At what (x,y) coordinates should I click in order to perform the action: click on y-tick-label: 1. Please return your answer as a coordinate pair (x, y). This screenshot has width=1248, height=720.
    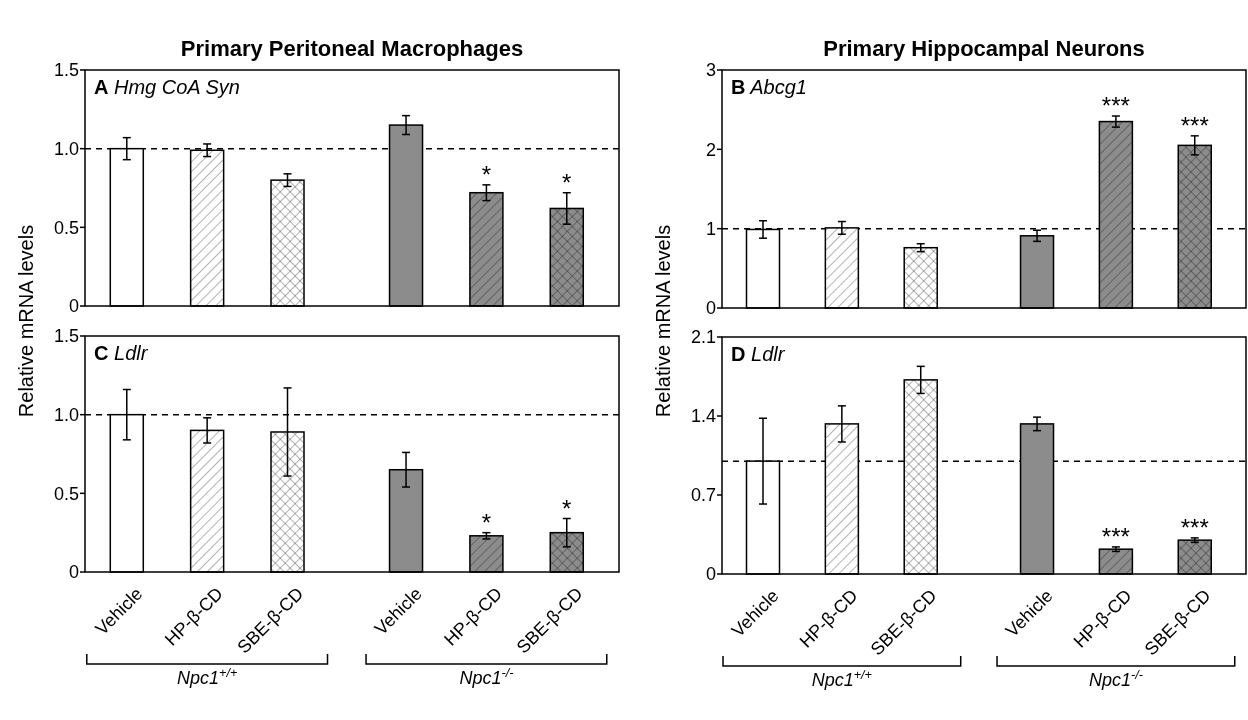
    Looking at the image, I should click on (710, 228).